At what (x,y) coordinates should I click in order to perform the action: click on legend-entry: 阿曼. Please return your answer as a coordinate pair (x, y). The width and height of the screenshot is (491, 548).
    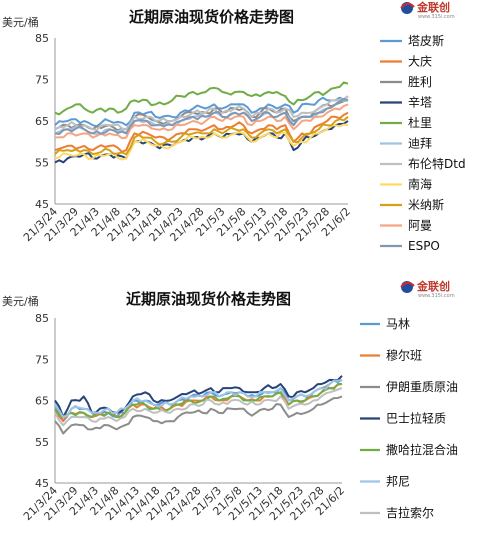
    Looking at the image, I should click on (420, 226).